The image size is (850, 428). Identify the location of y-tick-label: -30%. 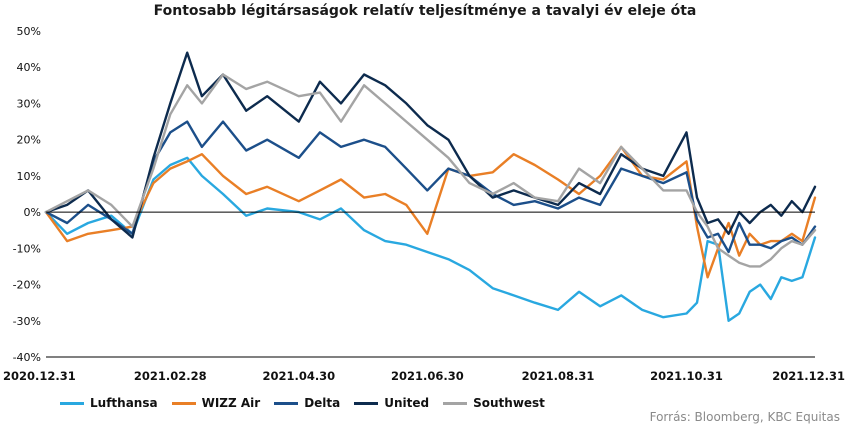
(27, 321).